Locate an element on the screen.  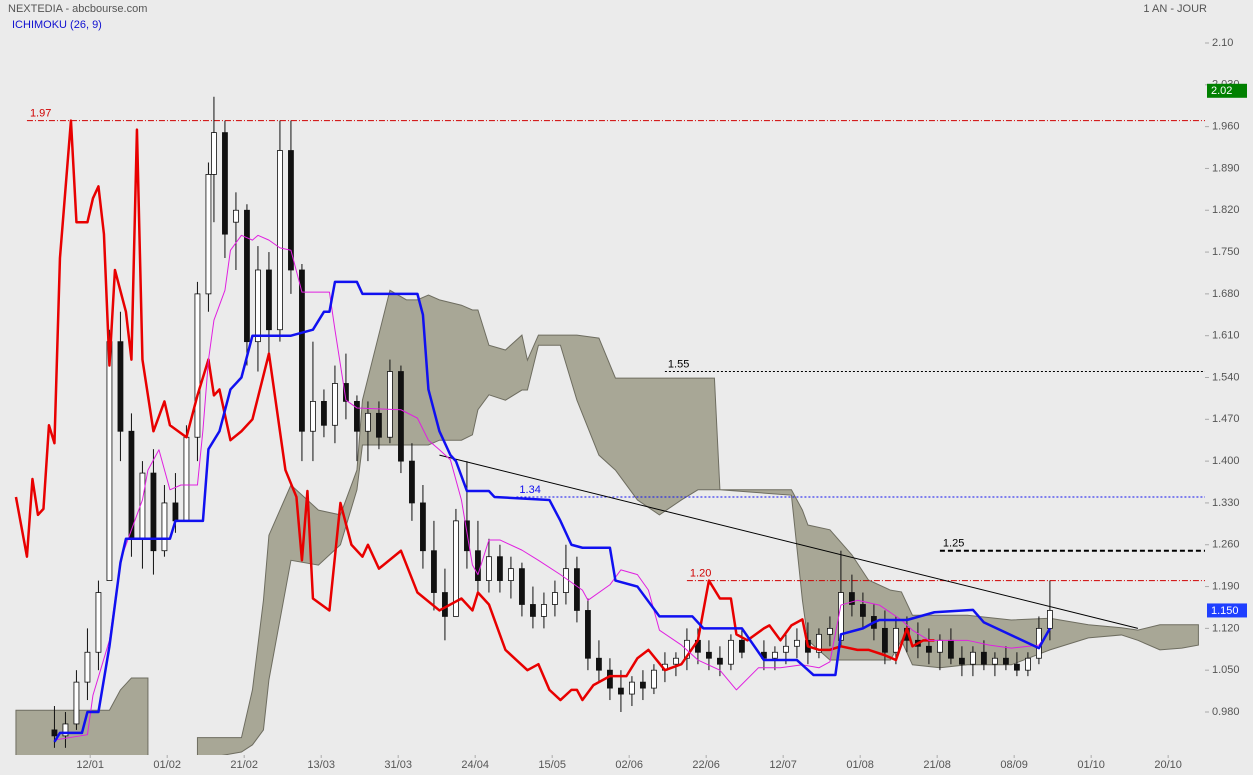
x-tick-label: 08/09 is located at coordinates (1014, 765).